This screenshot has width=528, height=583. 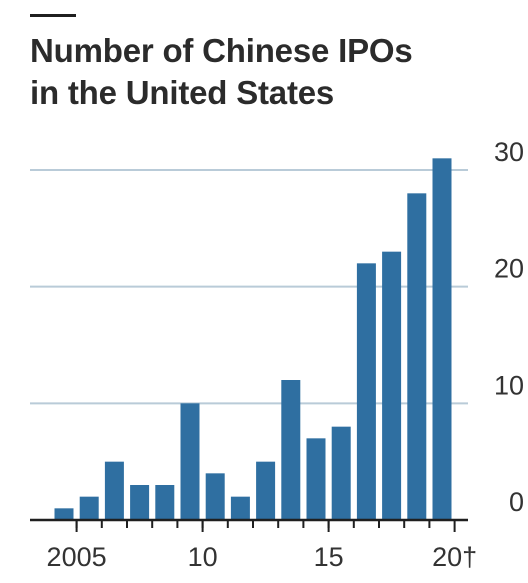 What do you see at coordinates (316, 479) in the screenshot?
I see `bar-2015` at bounding box center [316, 479].